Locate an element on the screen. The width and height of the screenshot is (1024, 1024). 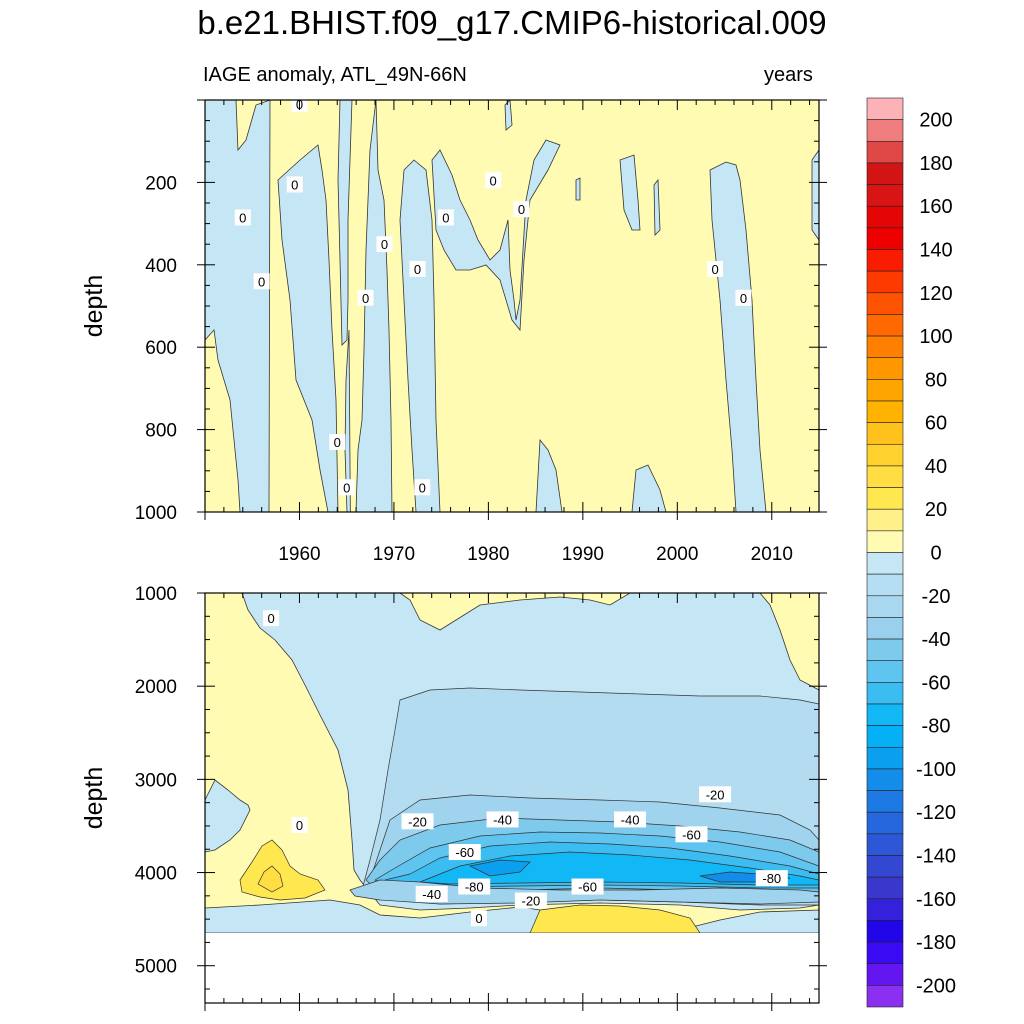
upper-neg-region-l is located at coordinates (815, 195).